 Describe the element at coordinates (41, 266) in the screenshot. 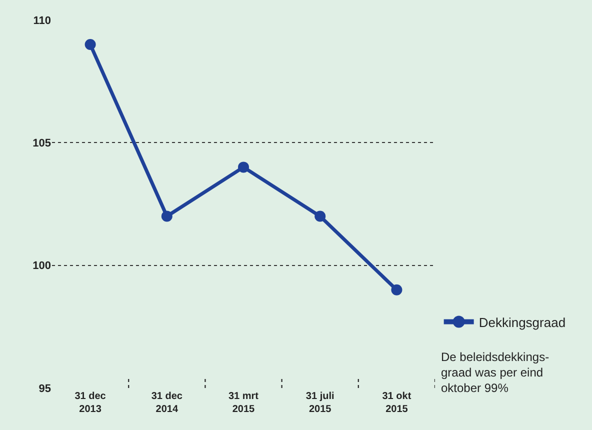

I see `y-tick-label: 100` at that location.